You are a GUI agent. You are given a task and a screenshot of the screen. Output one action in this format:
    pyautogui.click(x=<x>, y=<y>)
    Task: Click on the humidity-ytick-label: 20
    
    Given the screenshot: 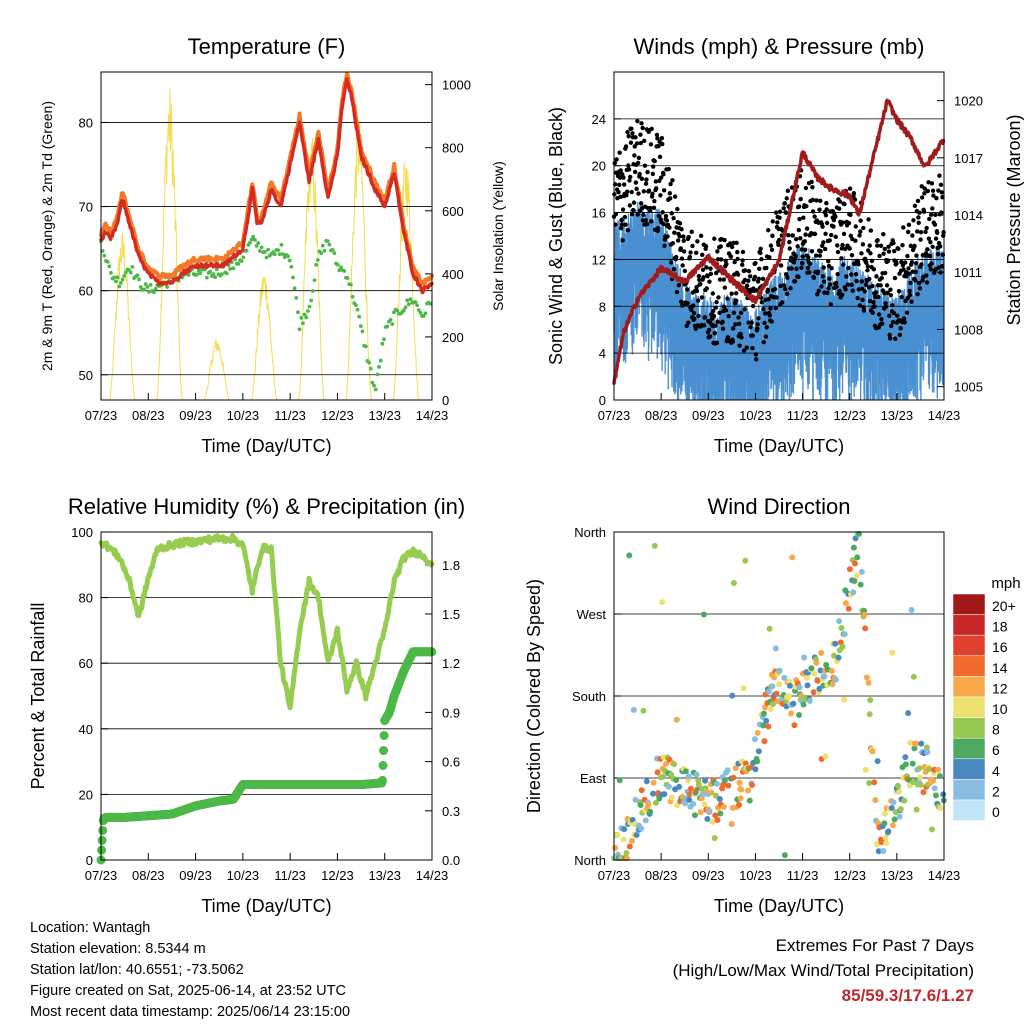 What is the action you would take?
    pyautogui.click(x=86, y=794)
    